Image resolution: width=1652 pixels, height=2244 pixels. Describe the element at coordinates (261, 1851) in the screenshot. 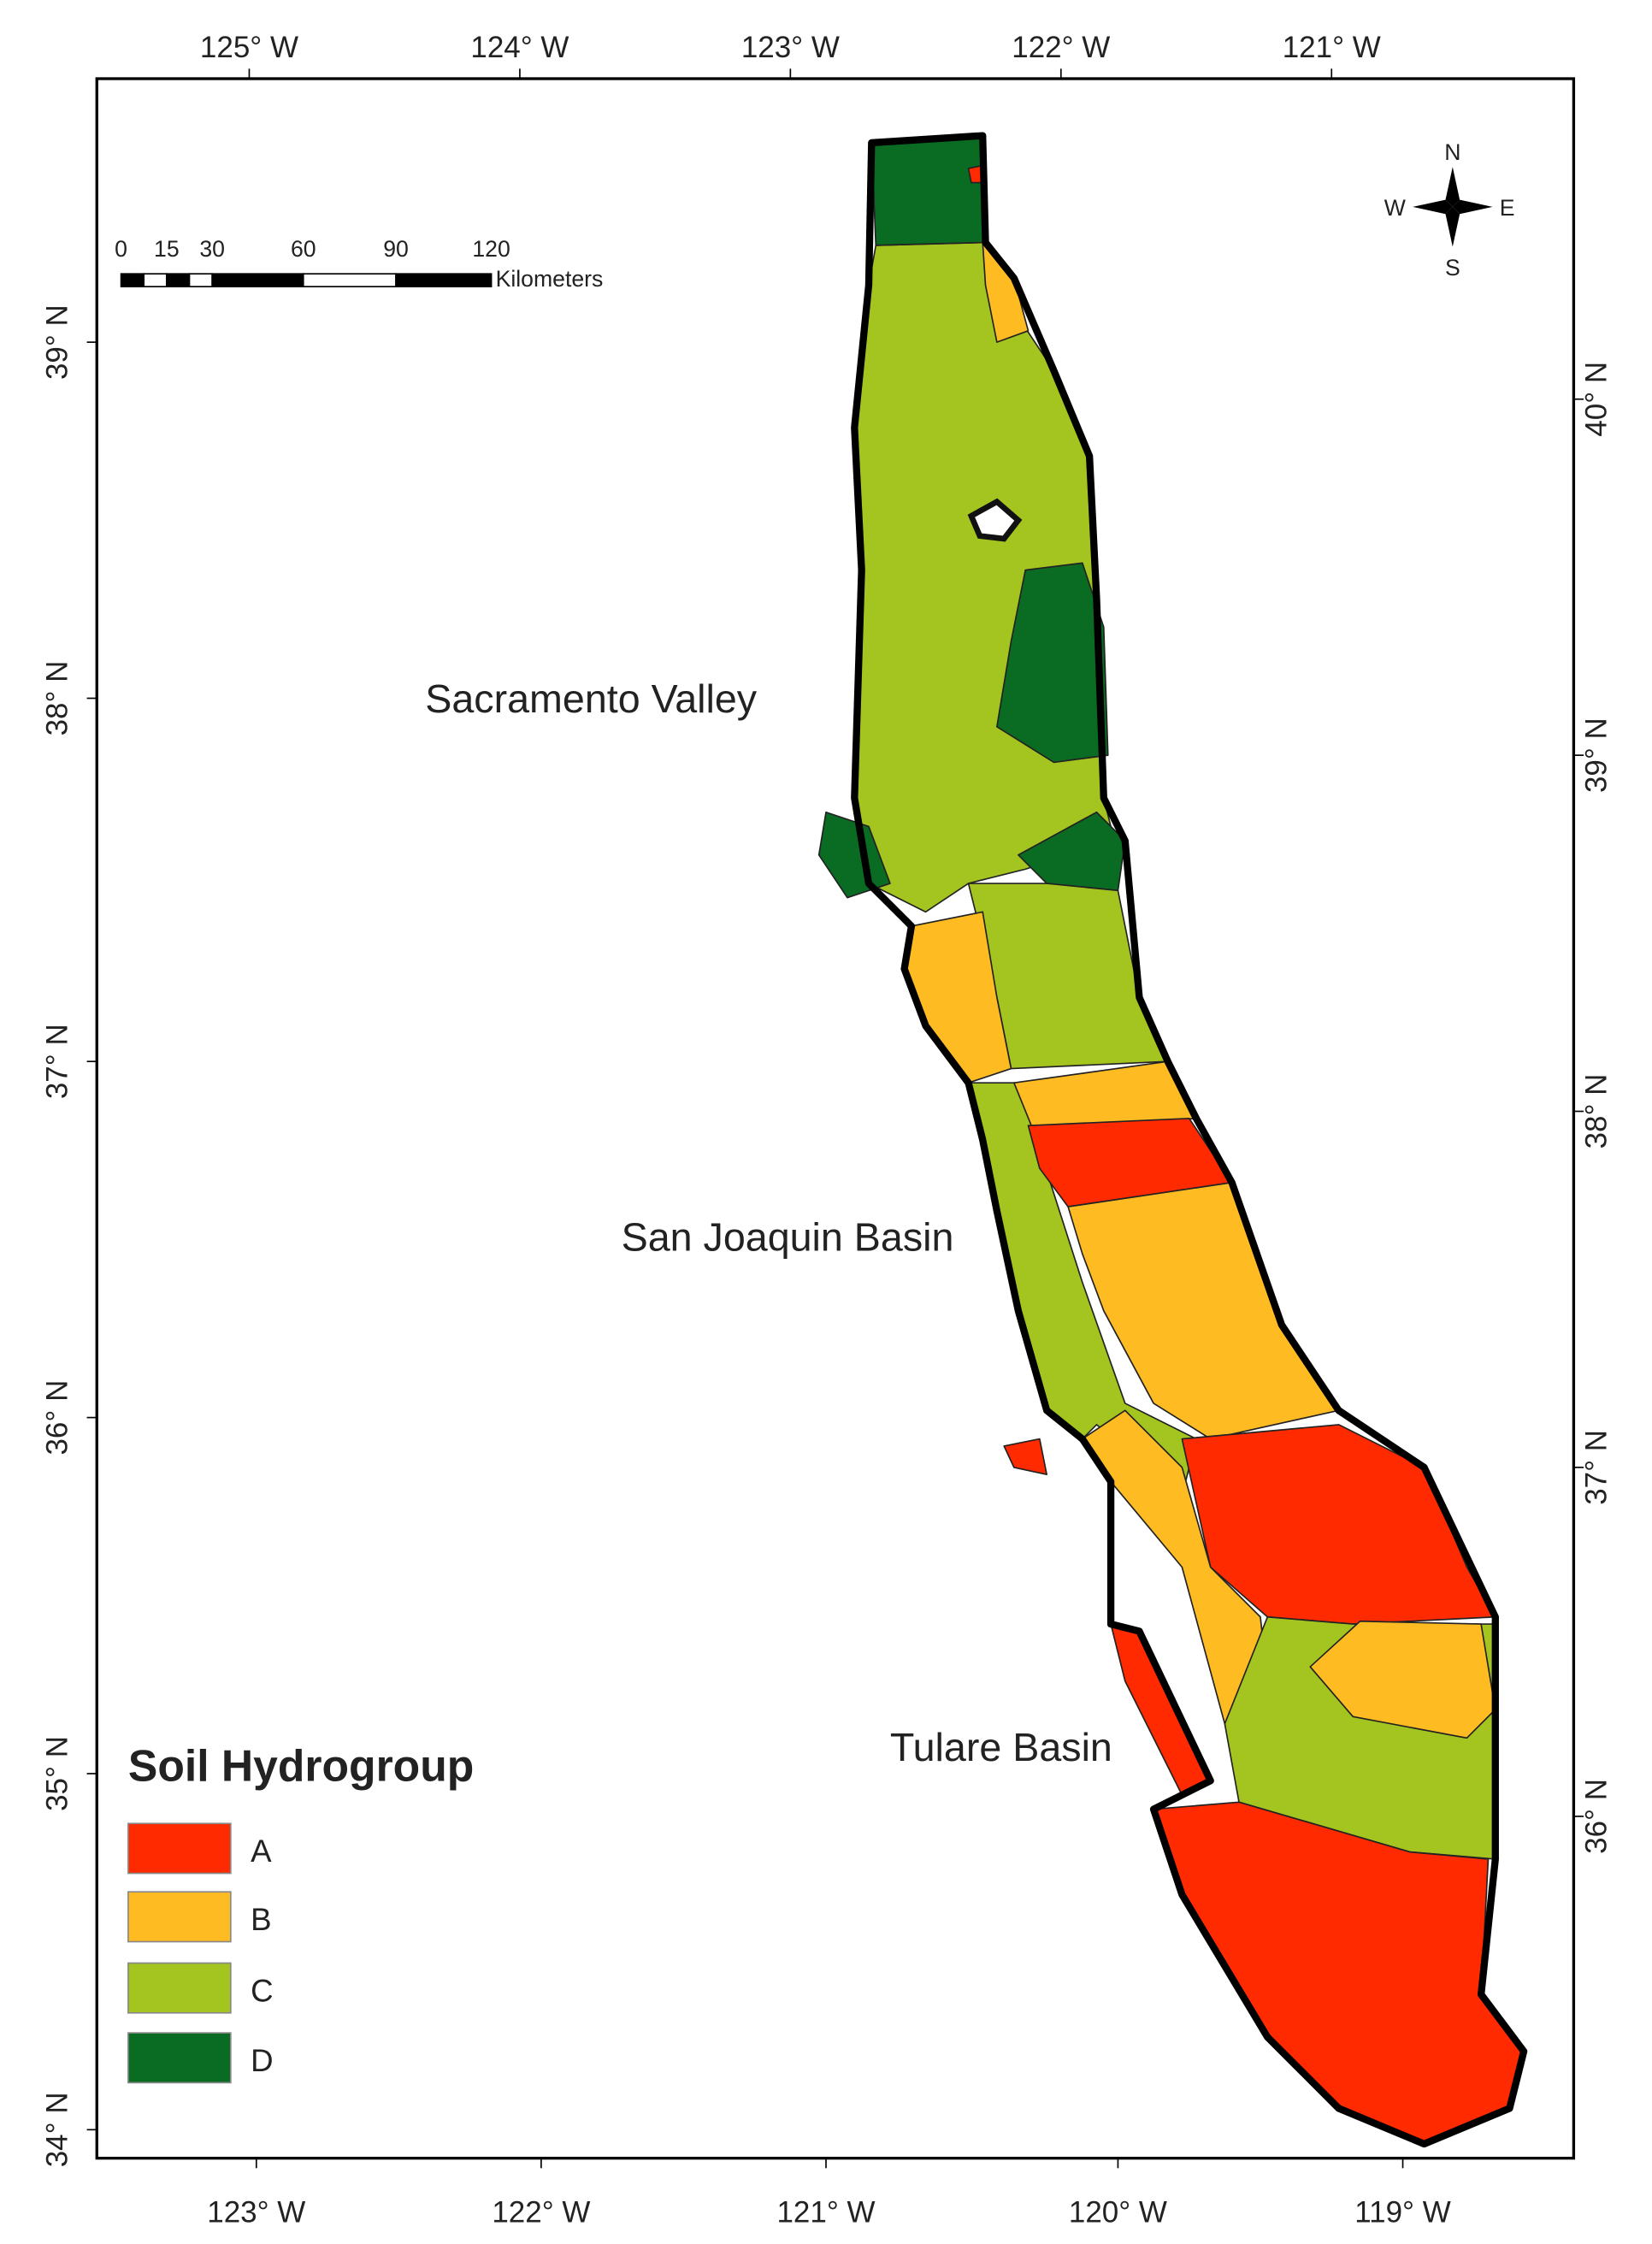

I see `legend-label: A` at that location.